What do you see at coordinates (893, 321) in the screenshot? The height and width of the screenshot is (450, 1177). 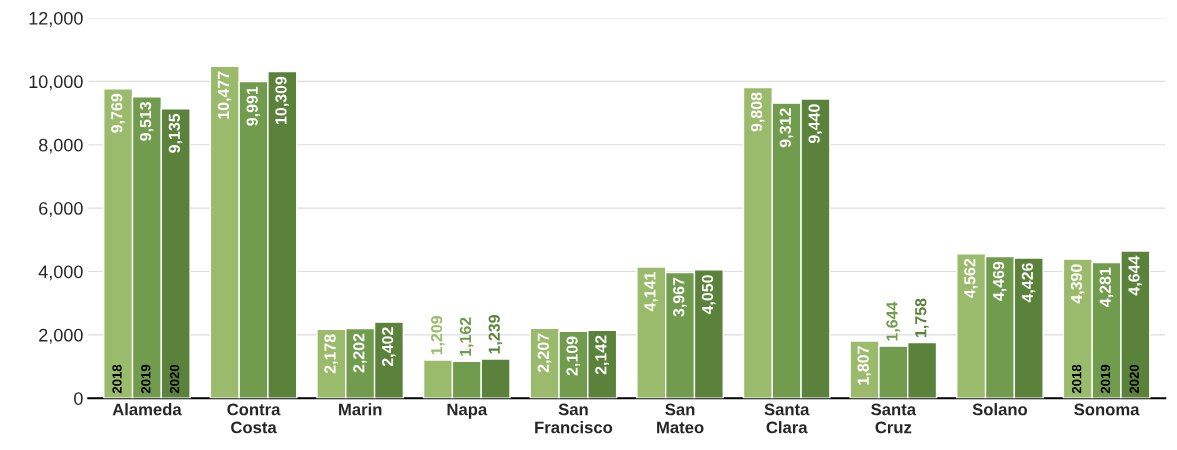 I see `data-label: 1,644` at bounding box center [893, 321].